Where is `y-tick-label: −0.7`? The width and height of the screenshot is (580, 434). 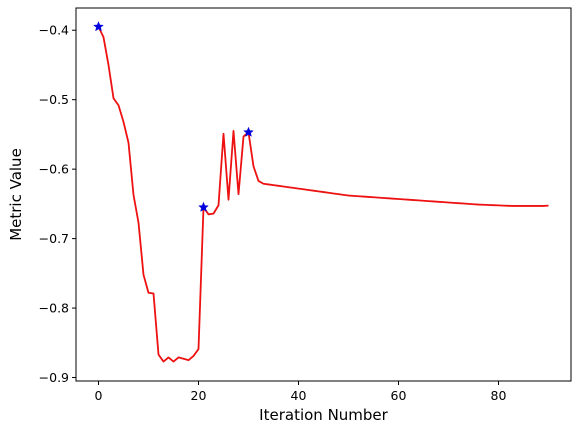 y-tick-label: −0.7 is located at coordinates (54, 238).